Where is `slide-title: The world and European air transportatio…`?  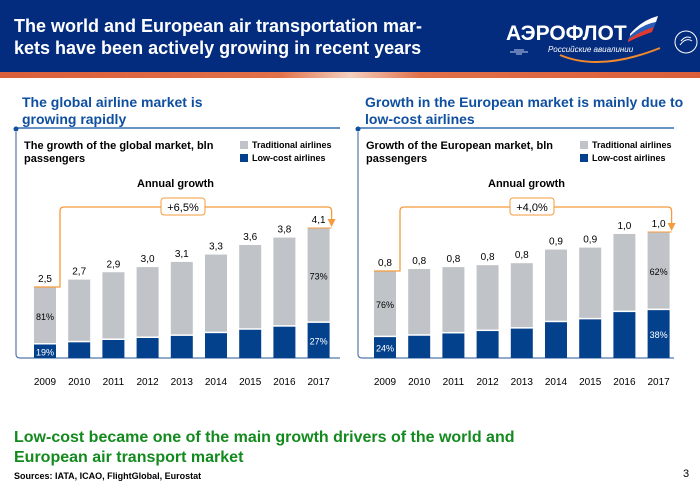 slide-title: The world and European air transportatio… is located at coordinates (218, 37).